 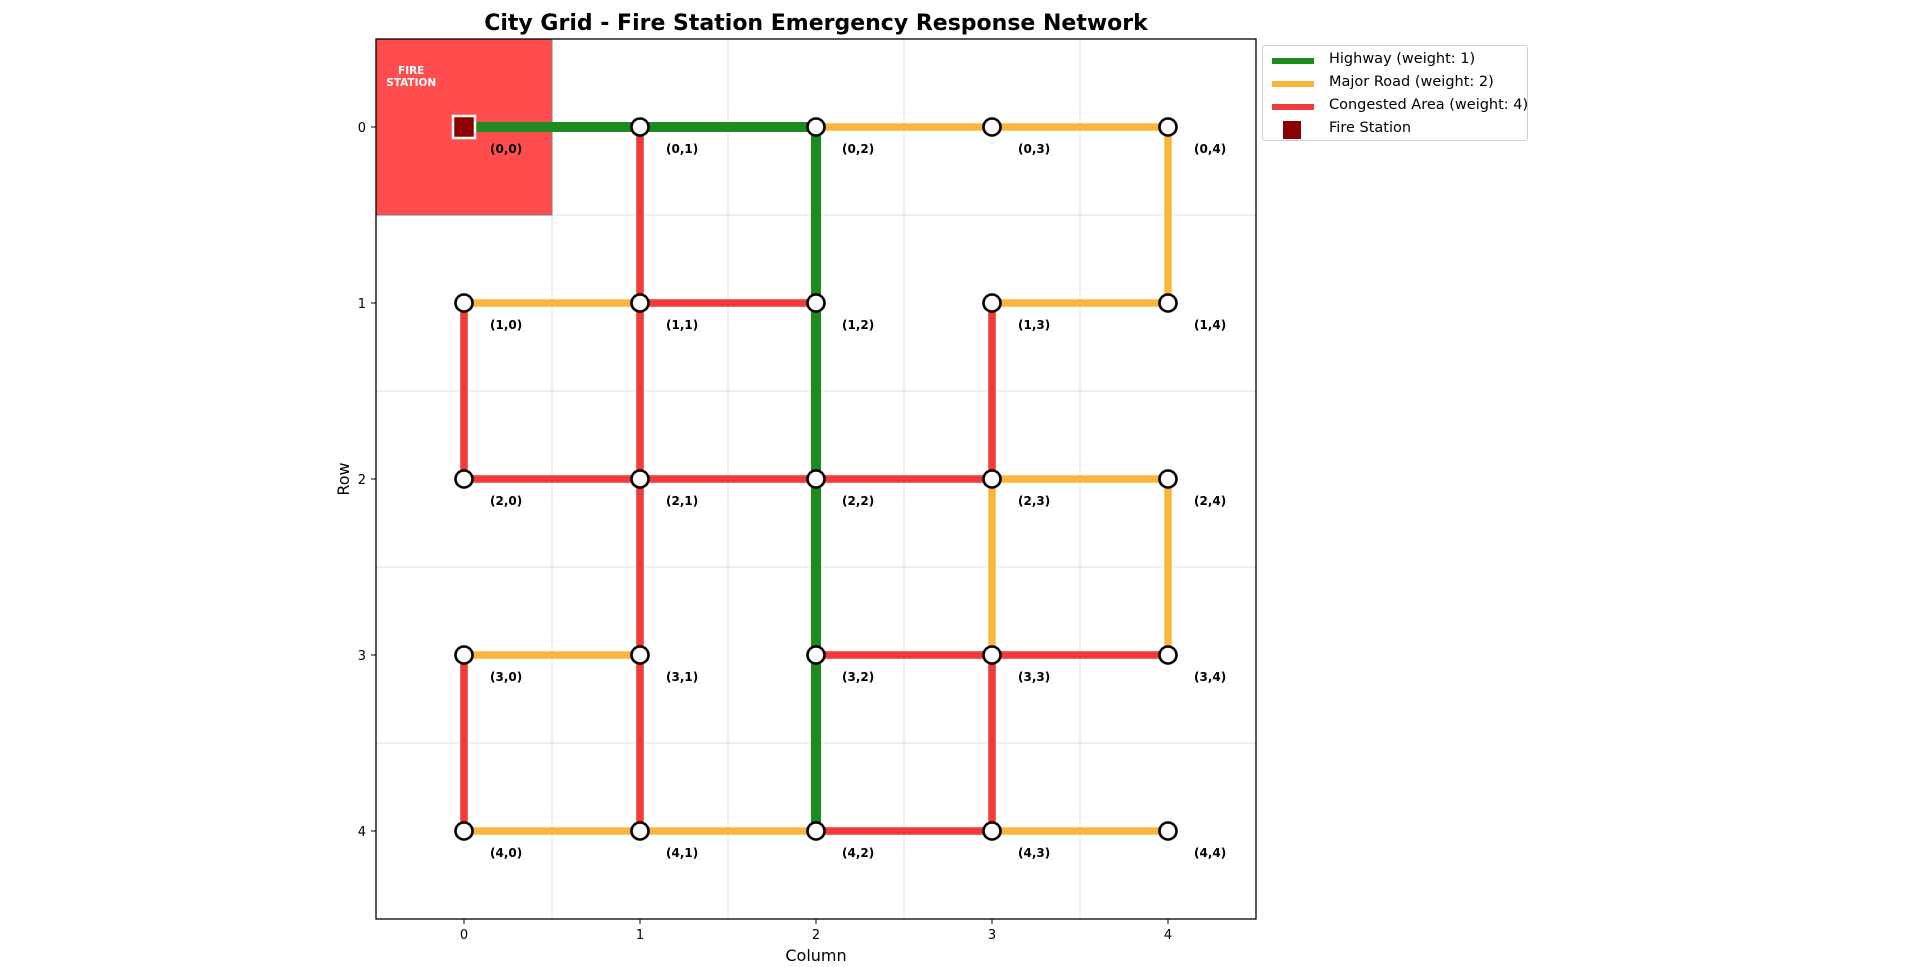 I want to click on node-label: (1,2), so click(x=858, y=325).